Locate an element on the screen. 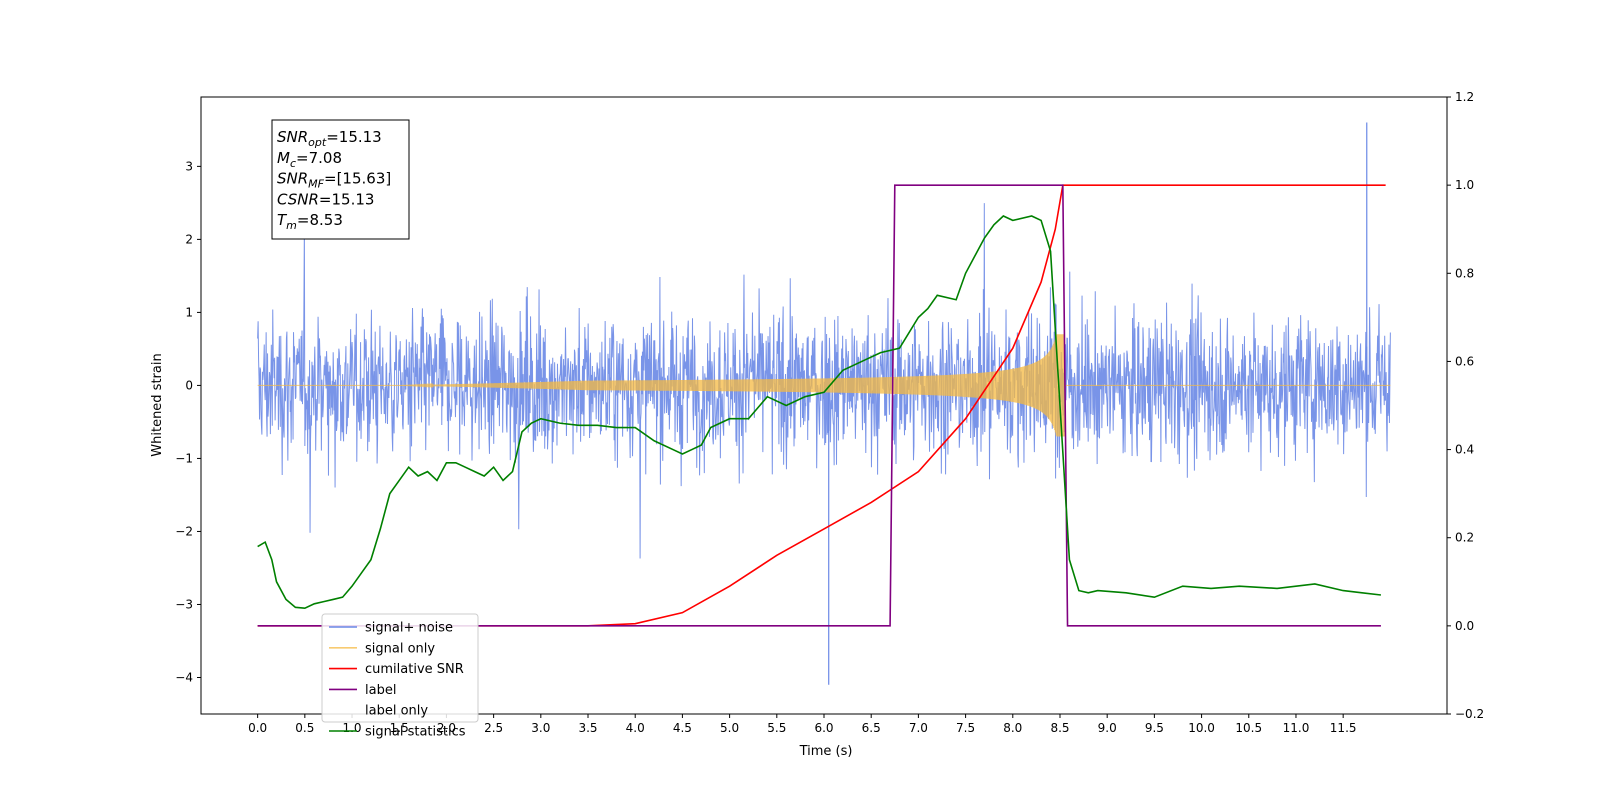 Image resolution: width=1600 pixels, height=800 pixels. y2-tick-label: 0.6 is located at coordinates (1464, 361).